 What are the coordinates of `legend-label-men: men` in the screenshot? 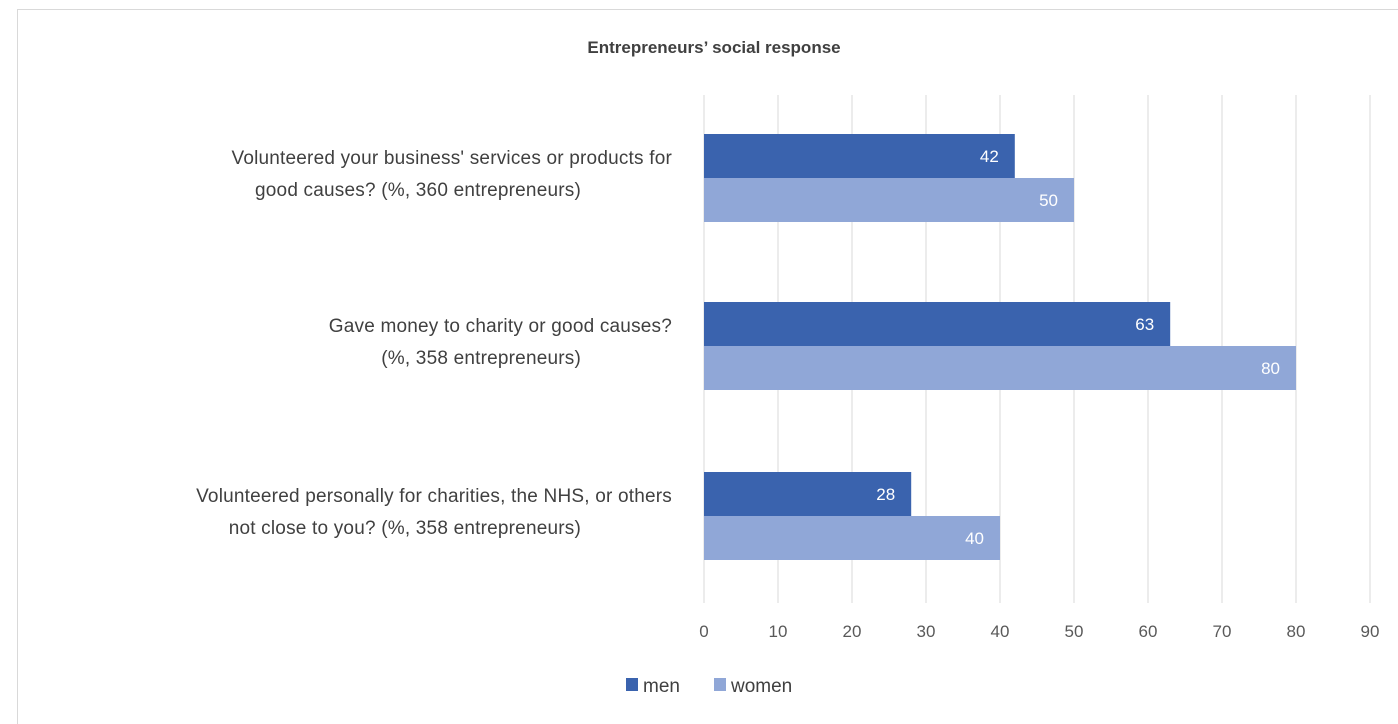 It's located at (661, 686).